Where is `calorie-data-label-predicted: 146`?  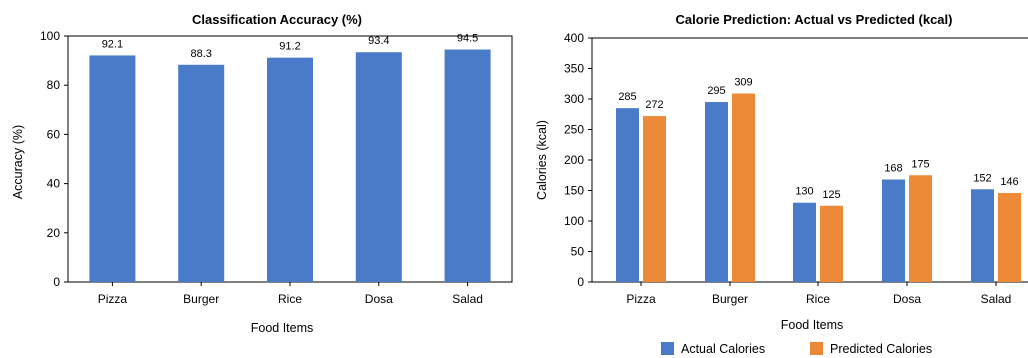
calorie-data-label-predicted: 146 is located at coordinates (1009, 182).